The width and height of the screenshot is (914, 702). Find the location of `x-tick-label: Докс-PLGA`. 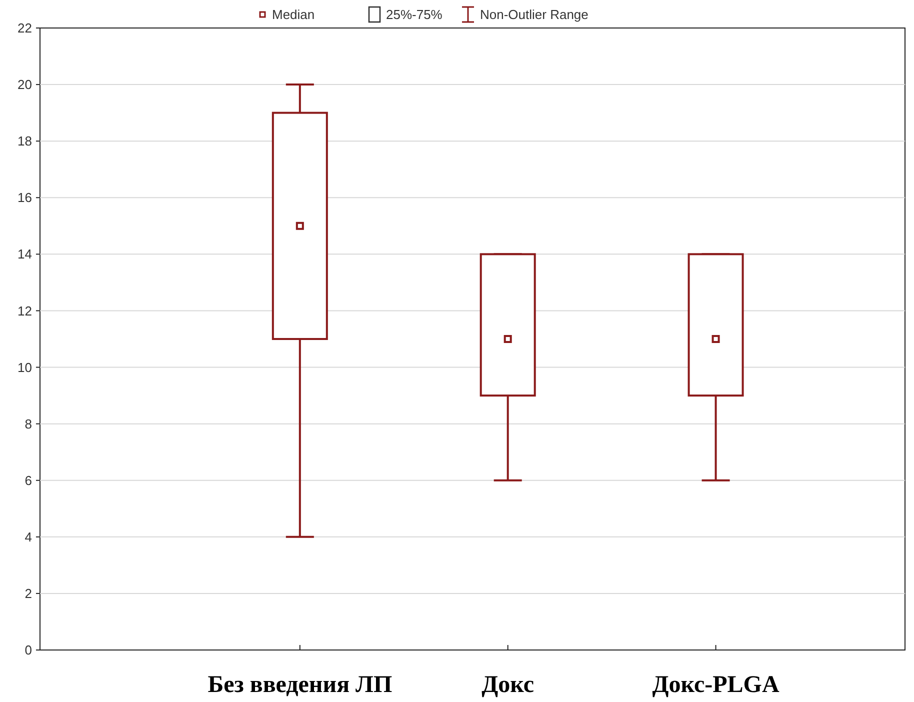

x-tick-label: Докс-PLGA is located at coordinates (716, 685).